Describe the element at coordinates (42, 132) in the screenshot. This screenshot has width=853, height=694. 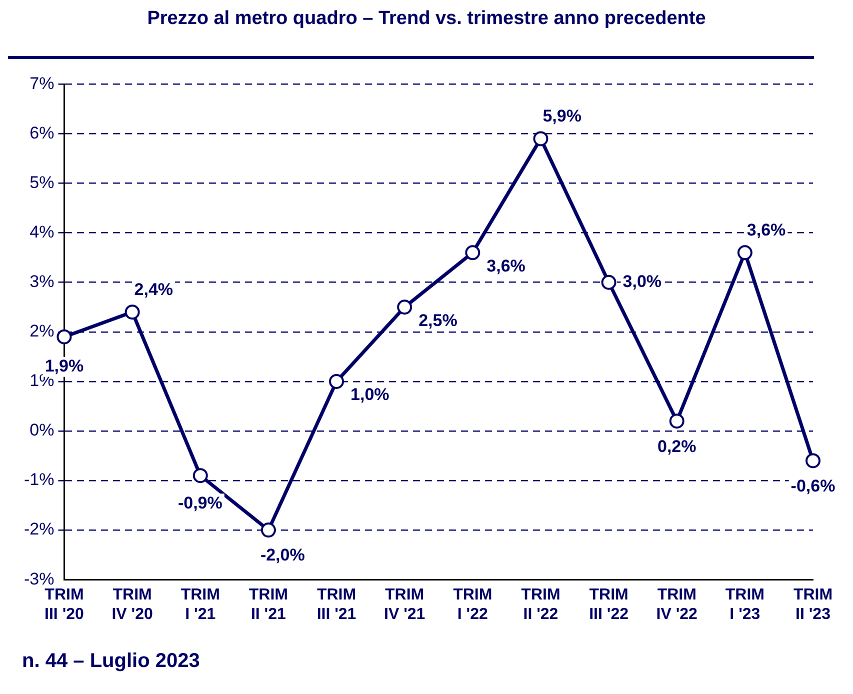
I see `y-tick-label: 6%` at that location.